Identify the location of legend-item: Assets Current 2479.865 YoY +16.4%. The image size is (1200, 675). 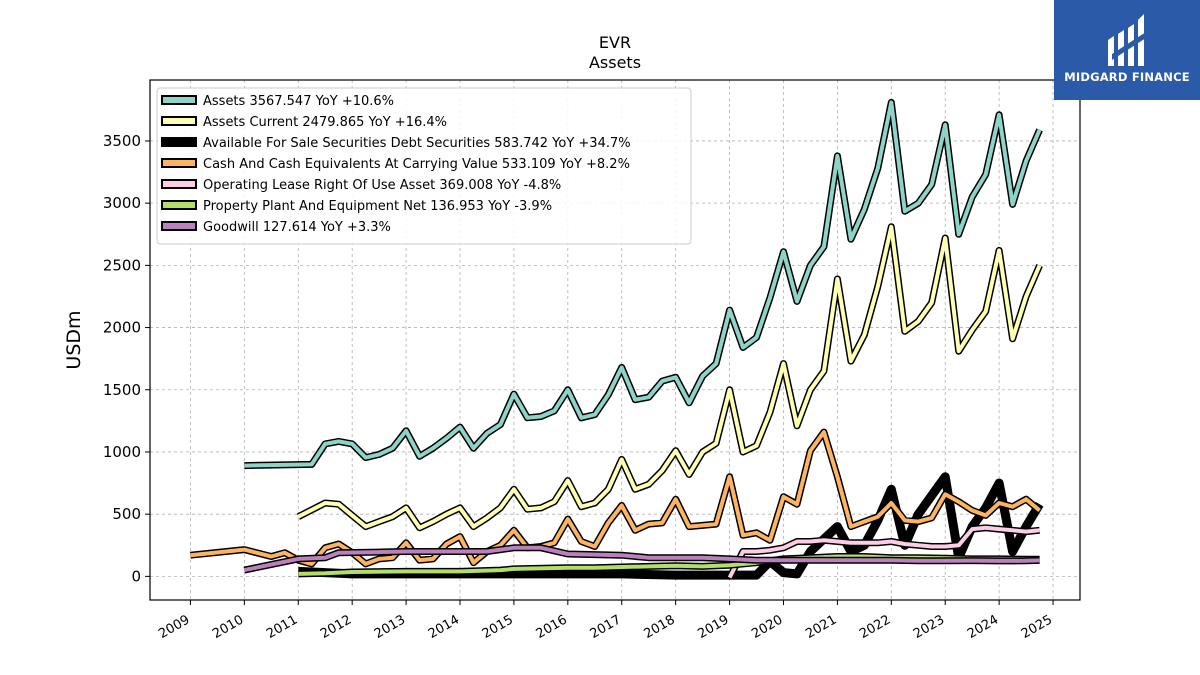
(304, 122).